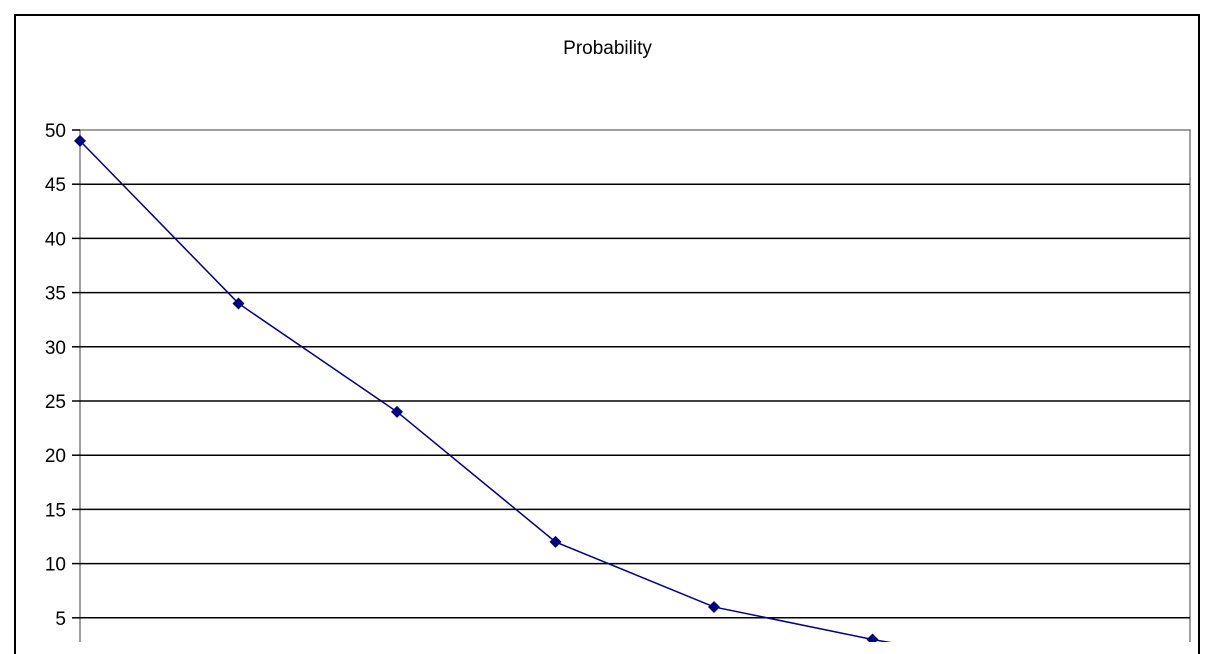  What do you see at coordinates (55, 510) in the screenshot?
I see `y-tick-label: 15` at bounding box center [55, 510].